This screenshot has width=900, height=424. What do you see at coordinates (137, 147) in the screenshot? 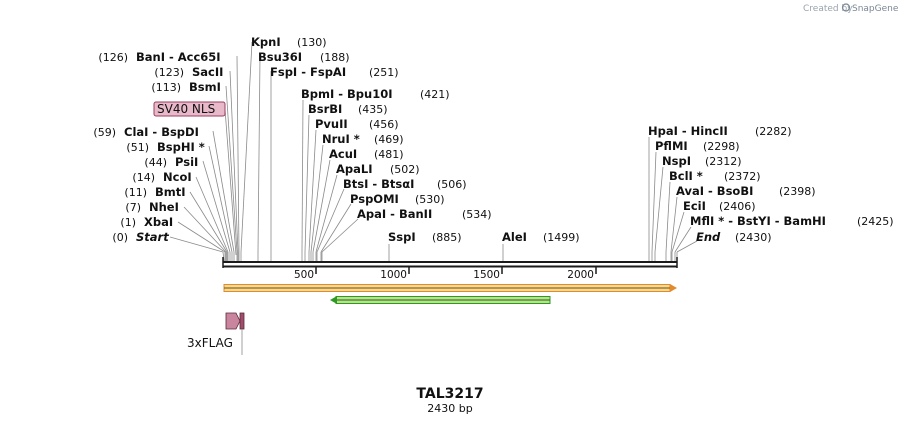
I see `svg-text: (51)` at bounding box center [137, 147].